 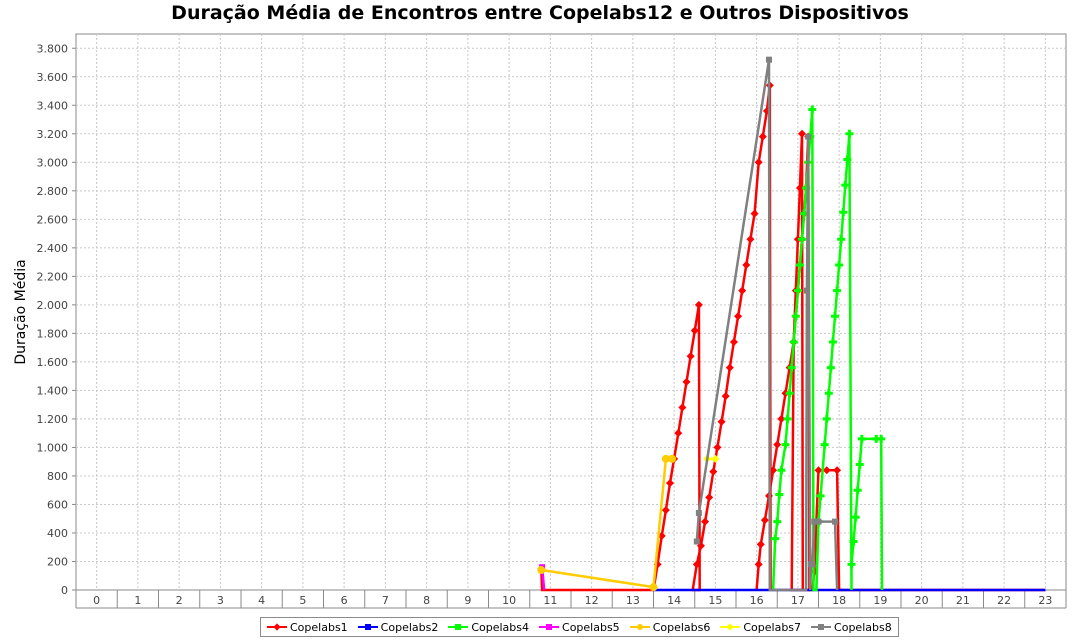 I want to click on legend-item: Copelabs5, so click(x=579, y=627).